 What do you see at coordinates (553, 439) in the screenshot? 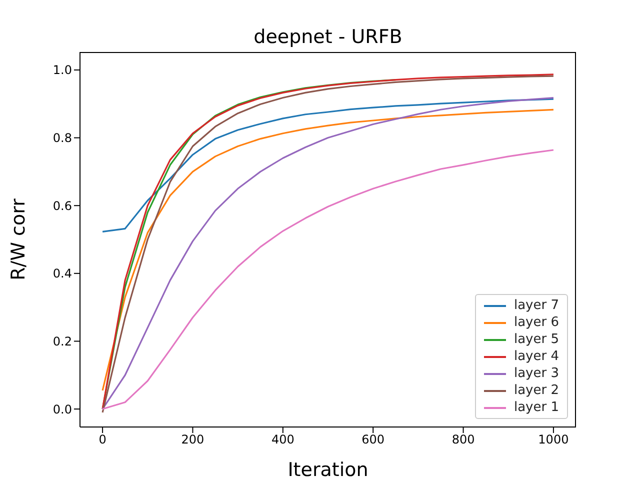
I see `x-tick-label: 1000` at bounding box center [553, 439].